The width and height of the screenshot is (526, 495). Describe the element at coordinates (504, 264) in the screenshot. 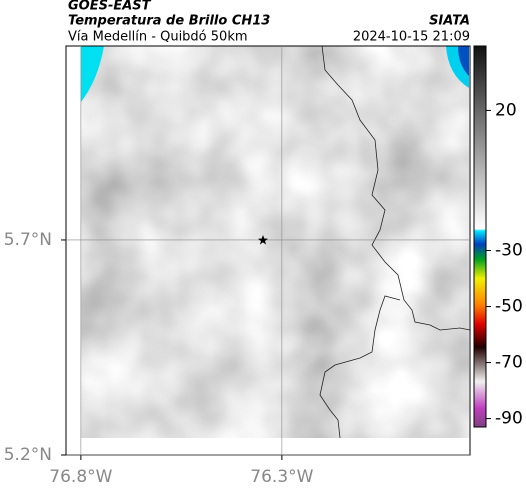

I see `colorbar-axis: 20 -30 -50 -70 -90` at that location.